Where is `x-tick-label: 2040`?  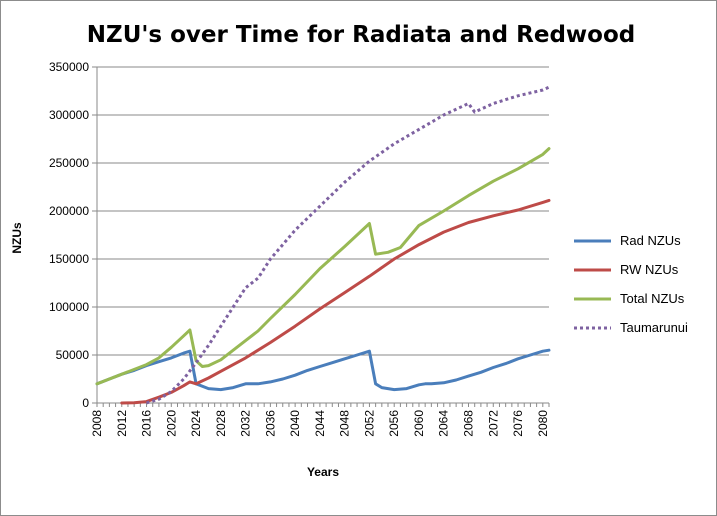 x-tick-label: 2040 is located at coordinates (295, 423).